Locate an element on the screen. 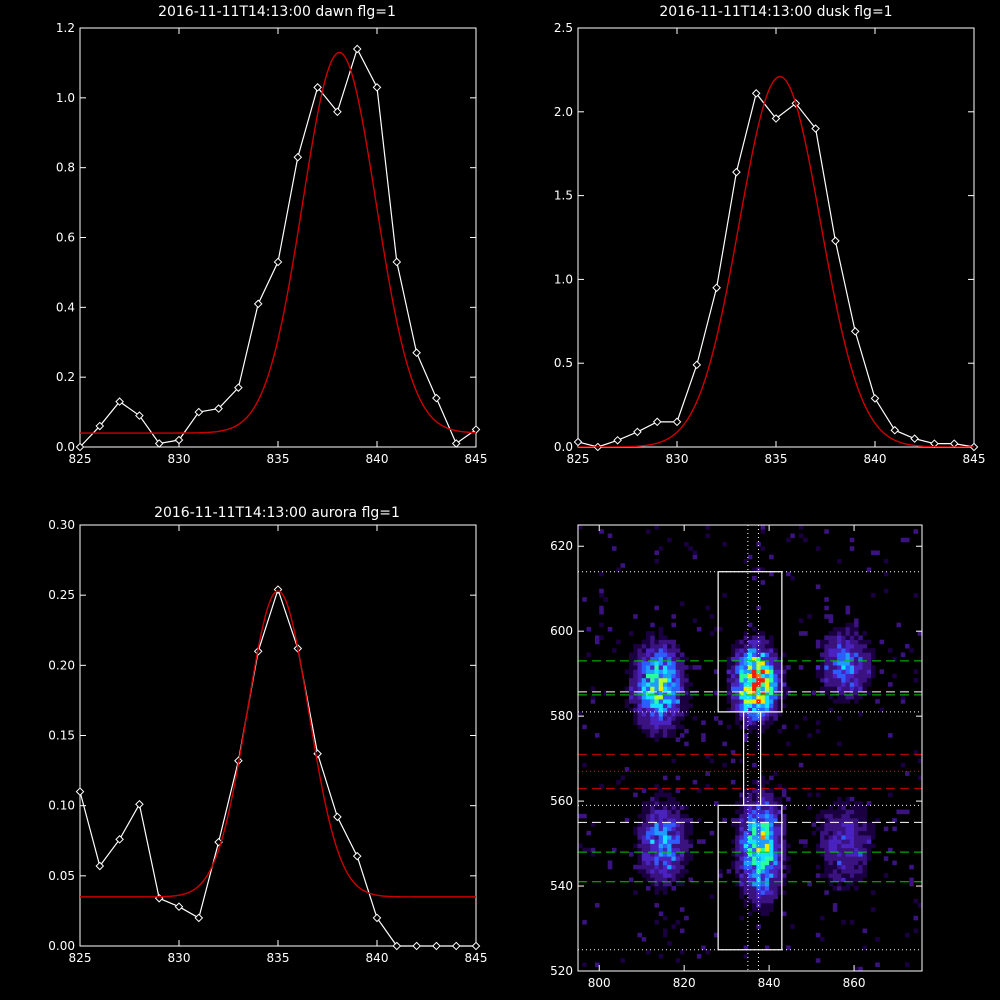  x-tick-label: 820 is located at coordinates (684, 983).